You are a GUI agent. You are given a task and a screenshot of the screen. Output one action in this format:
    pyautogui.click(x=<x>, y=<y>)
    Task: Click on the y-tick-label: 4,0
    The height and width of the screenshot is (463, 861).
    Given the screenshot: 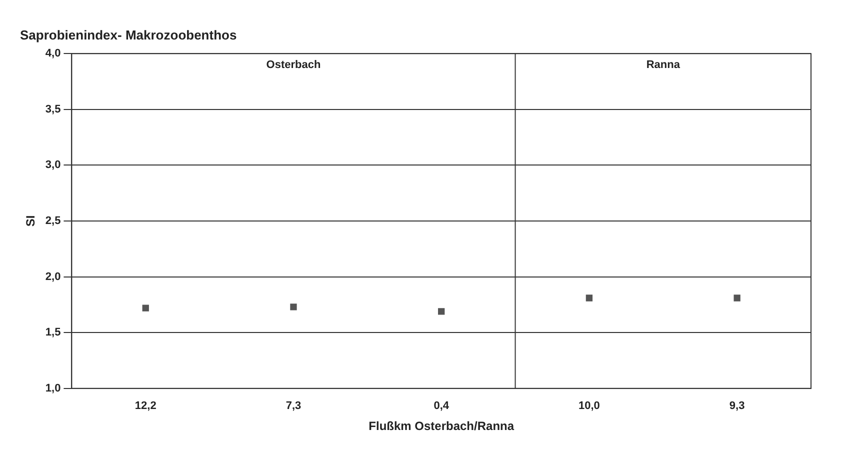 What is the action you would take?
    pyautogui.click(x=53, y=54)
    